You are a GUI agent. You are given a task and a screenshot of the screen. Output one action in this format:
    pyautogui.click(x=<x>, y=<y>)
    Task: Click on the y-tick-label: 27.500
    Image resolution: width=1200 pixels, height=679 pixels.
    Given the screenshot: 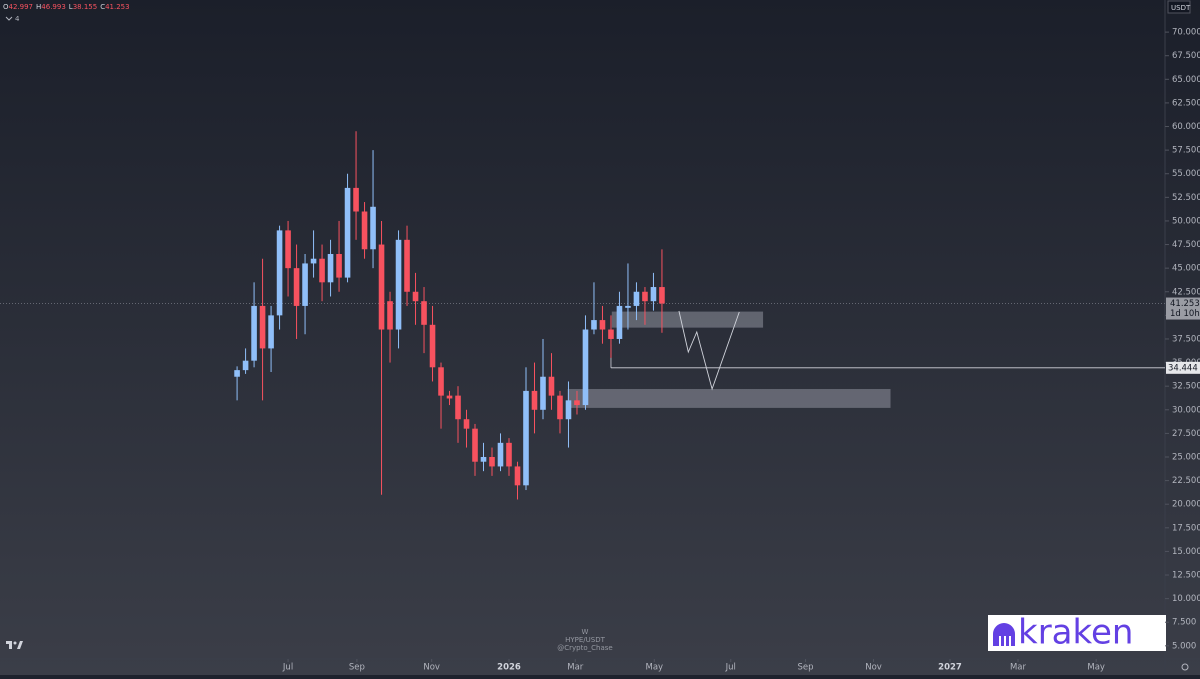 What is the action you would take?
    pyautogui.click(x=1186, y=434)
    